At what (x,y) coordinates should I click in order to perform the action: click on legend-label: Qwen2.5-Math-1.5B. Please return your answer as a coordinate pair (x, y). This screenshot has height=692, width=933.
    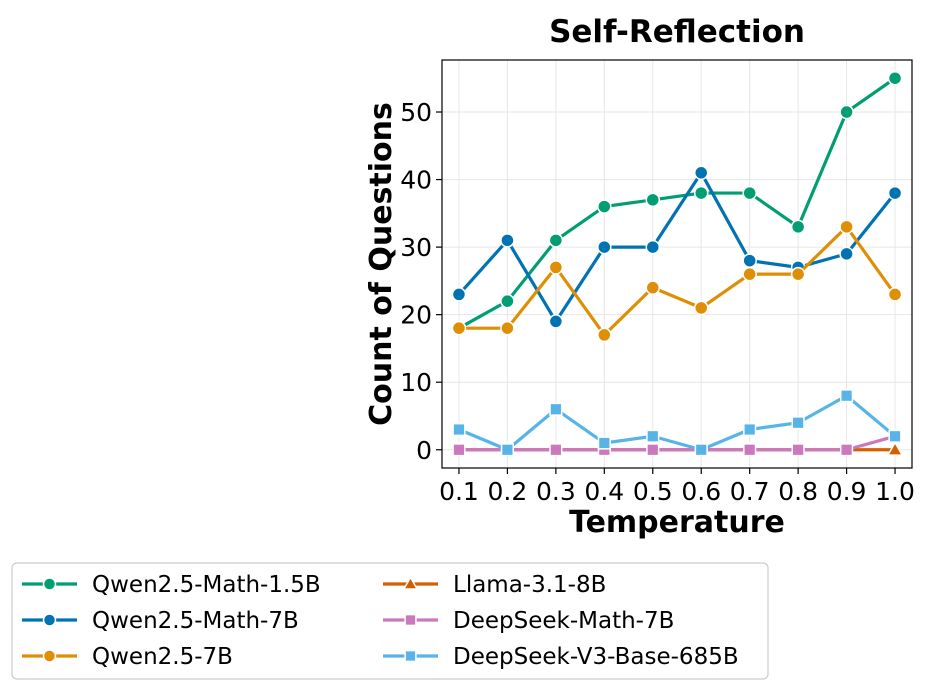
    Looking at the image, I should click on (206, 585).